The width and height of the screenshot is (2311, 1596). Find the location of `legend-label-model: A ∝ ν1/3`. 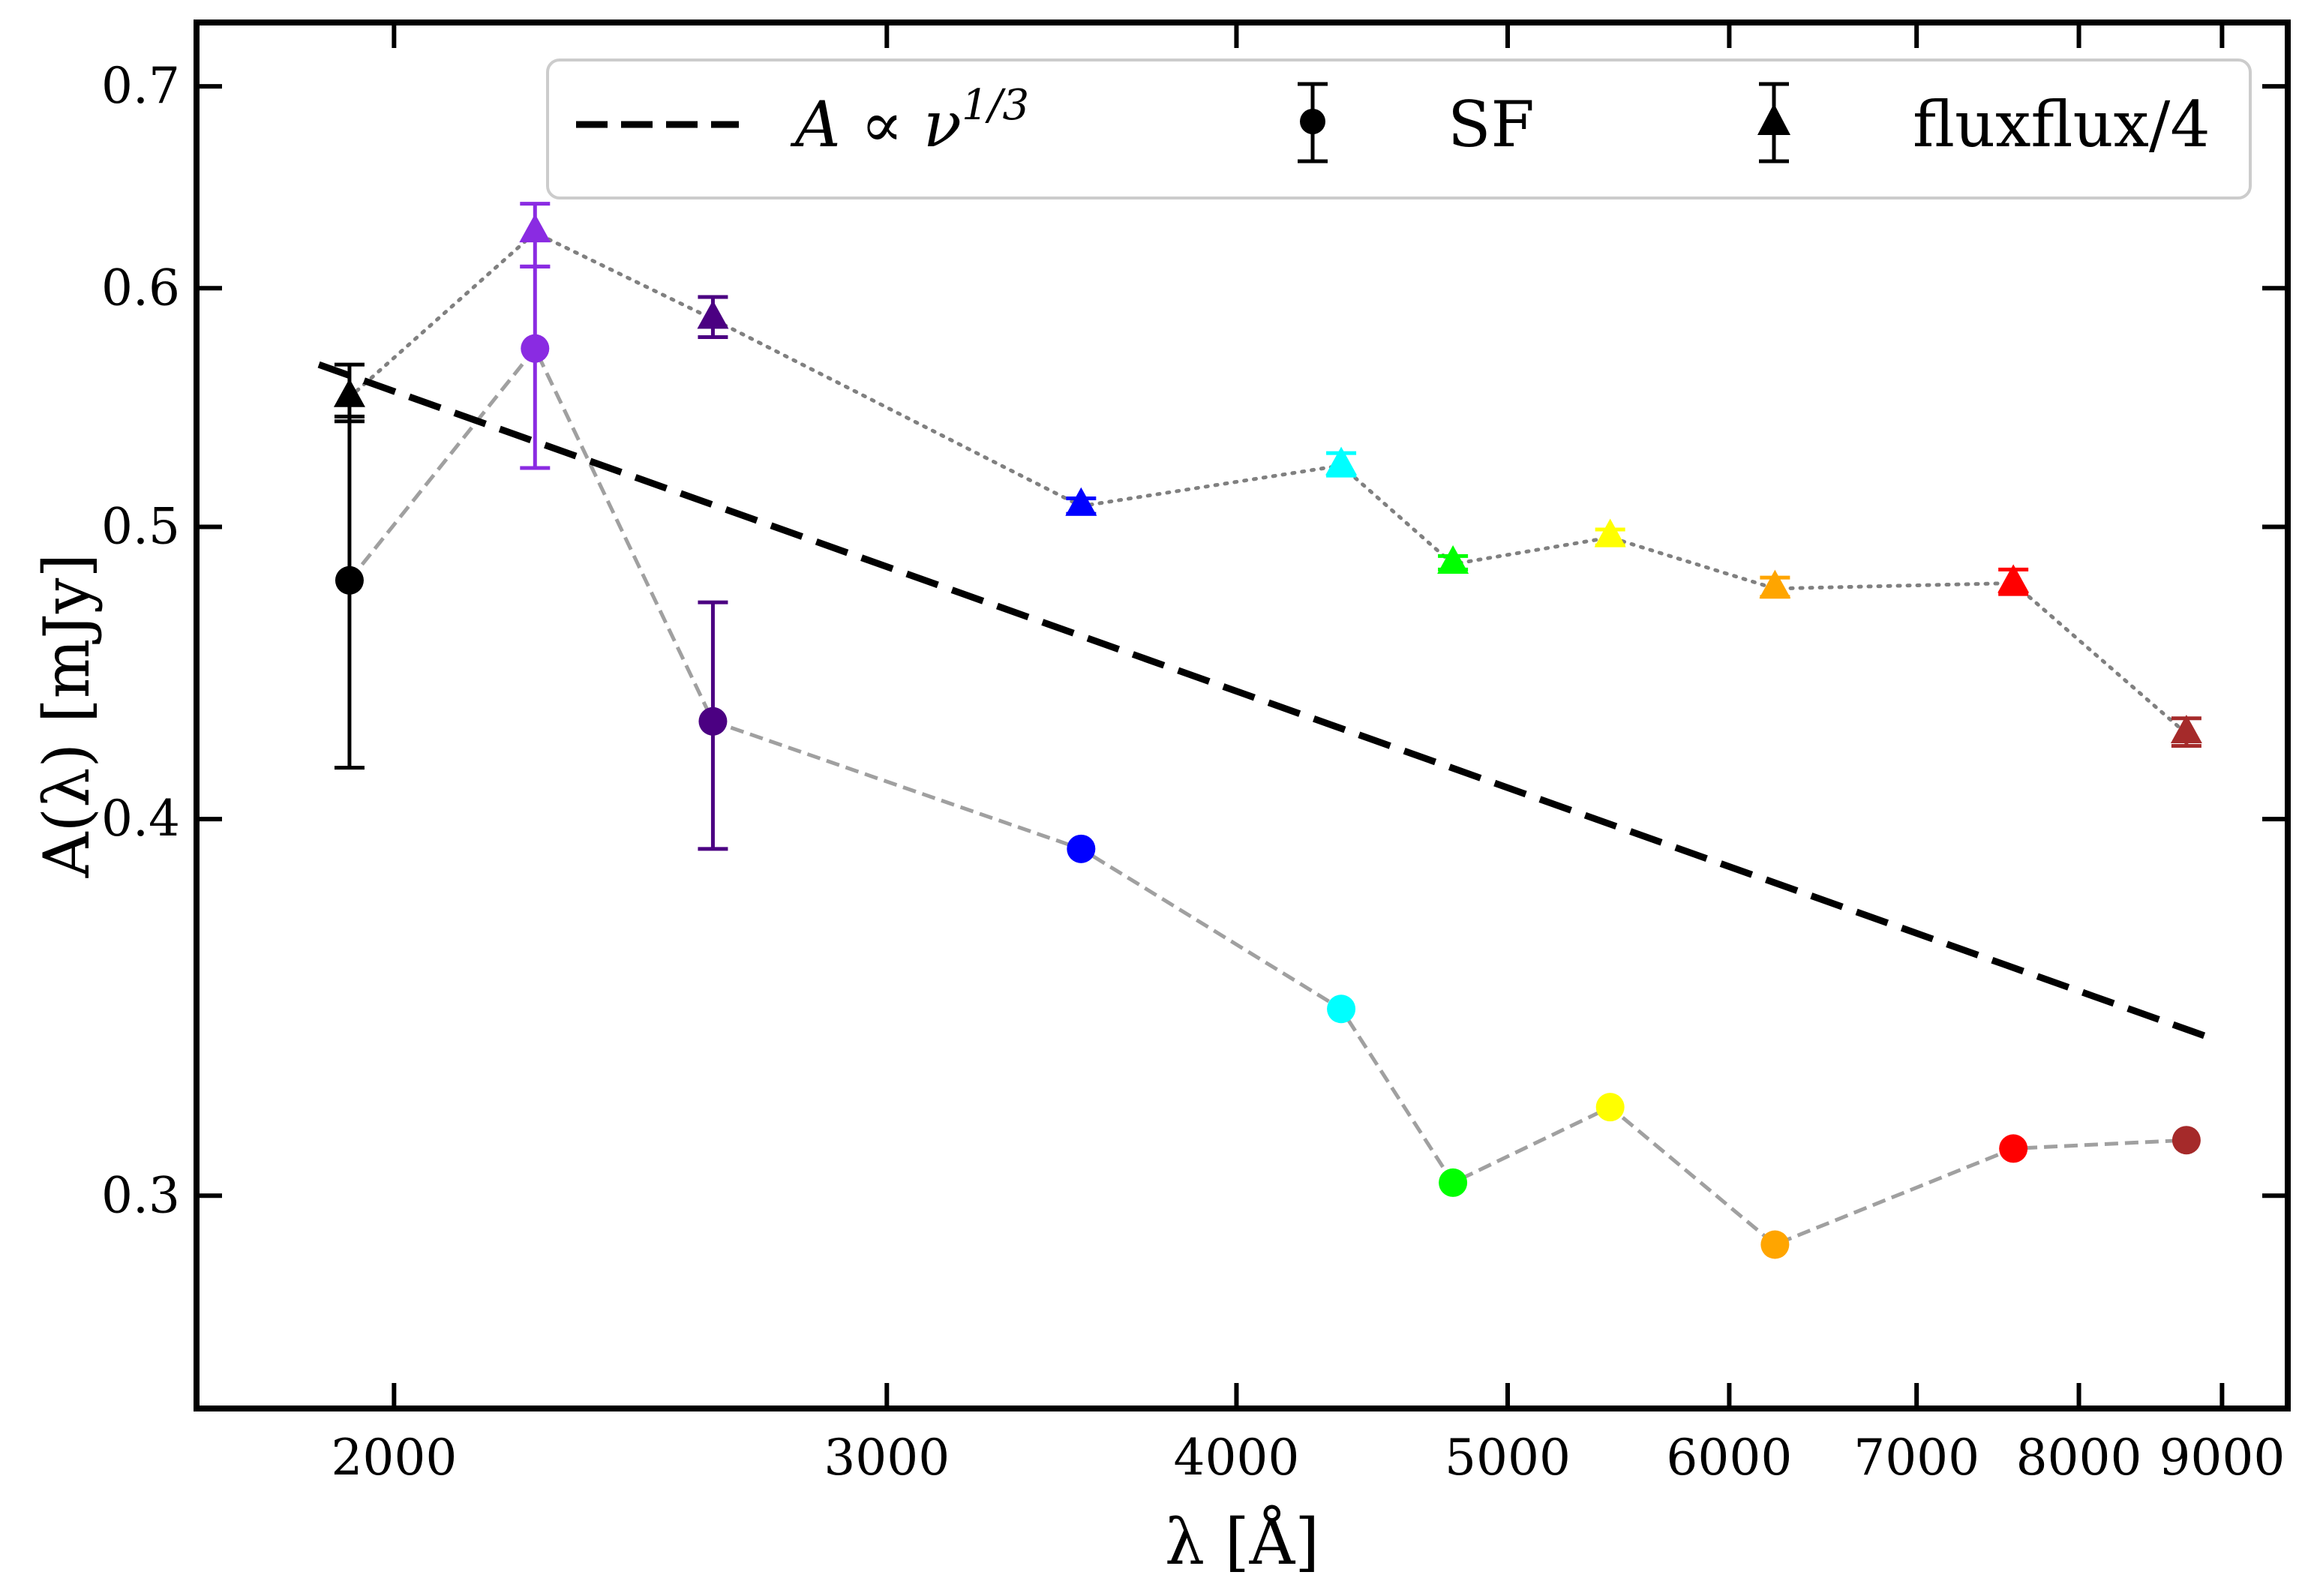

legend-label-model: A ∝ ν1/3 is located at coordinates (909, 121).